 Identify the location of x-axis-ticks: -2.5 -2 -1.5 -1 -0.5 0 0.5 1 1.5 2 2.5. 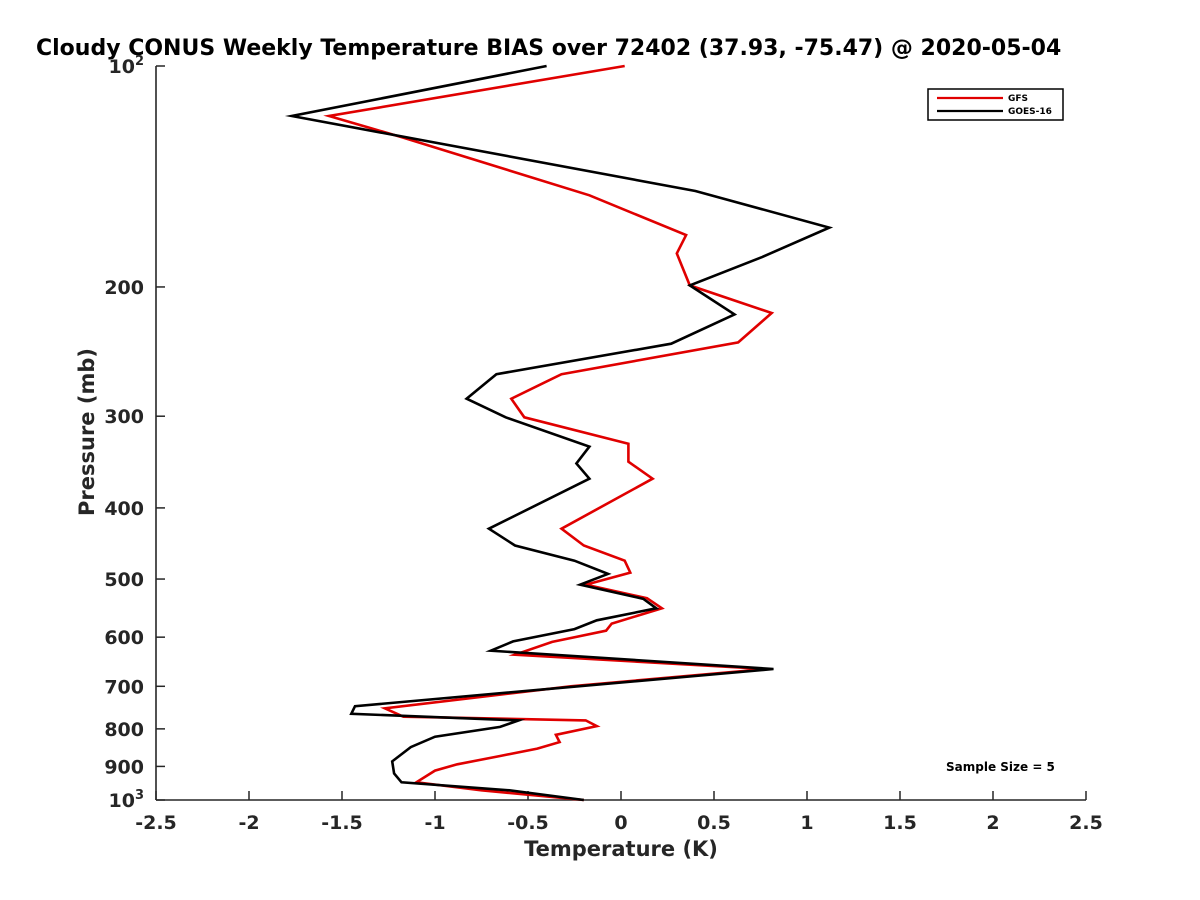
(619, 812).